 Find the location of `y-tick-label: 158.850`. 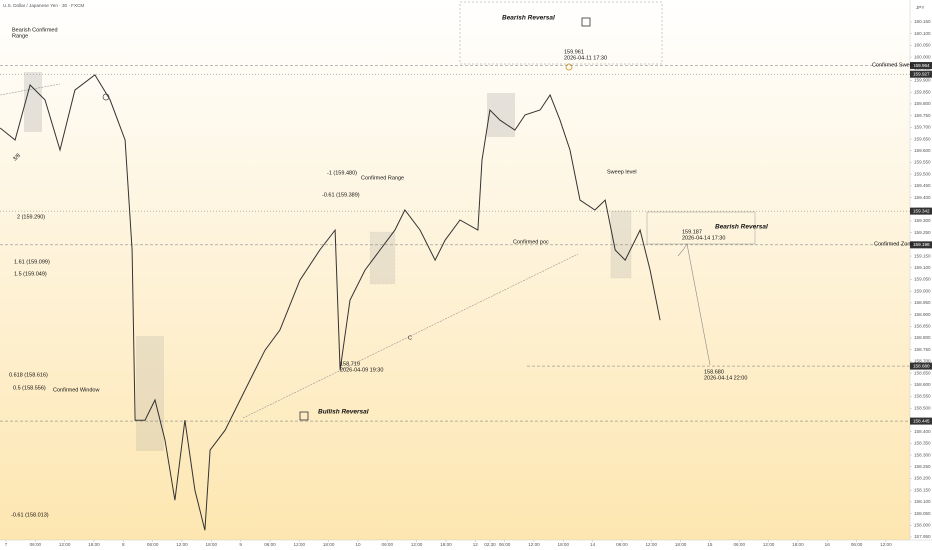

y-tick-label: 158.850 is located at coordinates (922, 326).